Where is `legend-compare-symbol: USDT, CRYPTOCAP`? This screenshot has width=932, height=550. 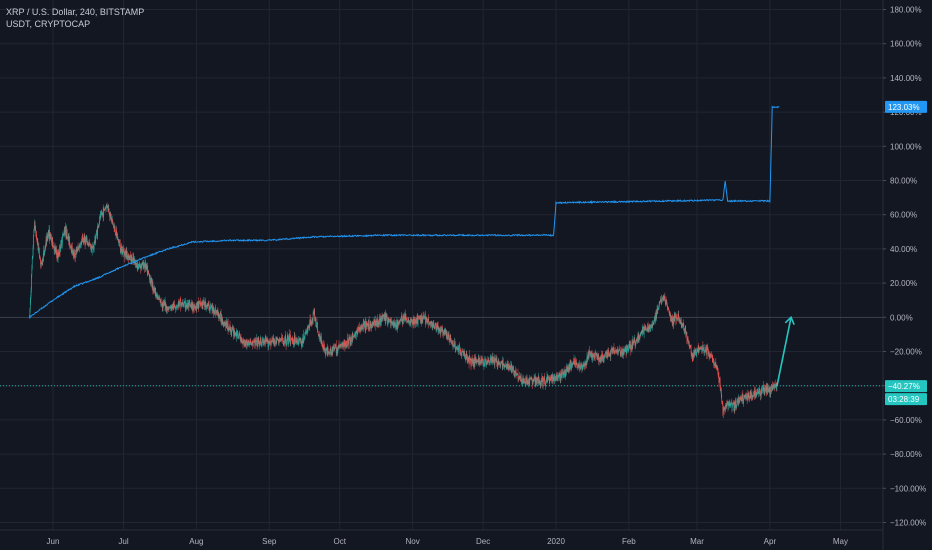
legend-compare-symbol: USDT, CRYPTOCAP is located at coordinates (48, 24).